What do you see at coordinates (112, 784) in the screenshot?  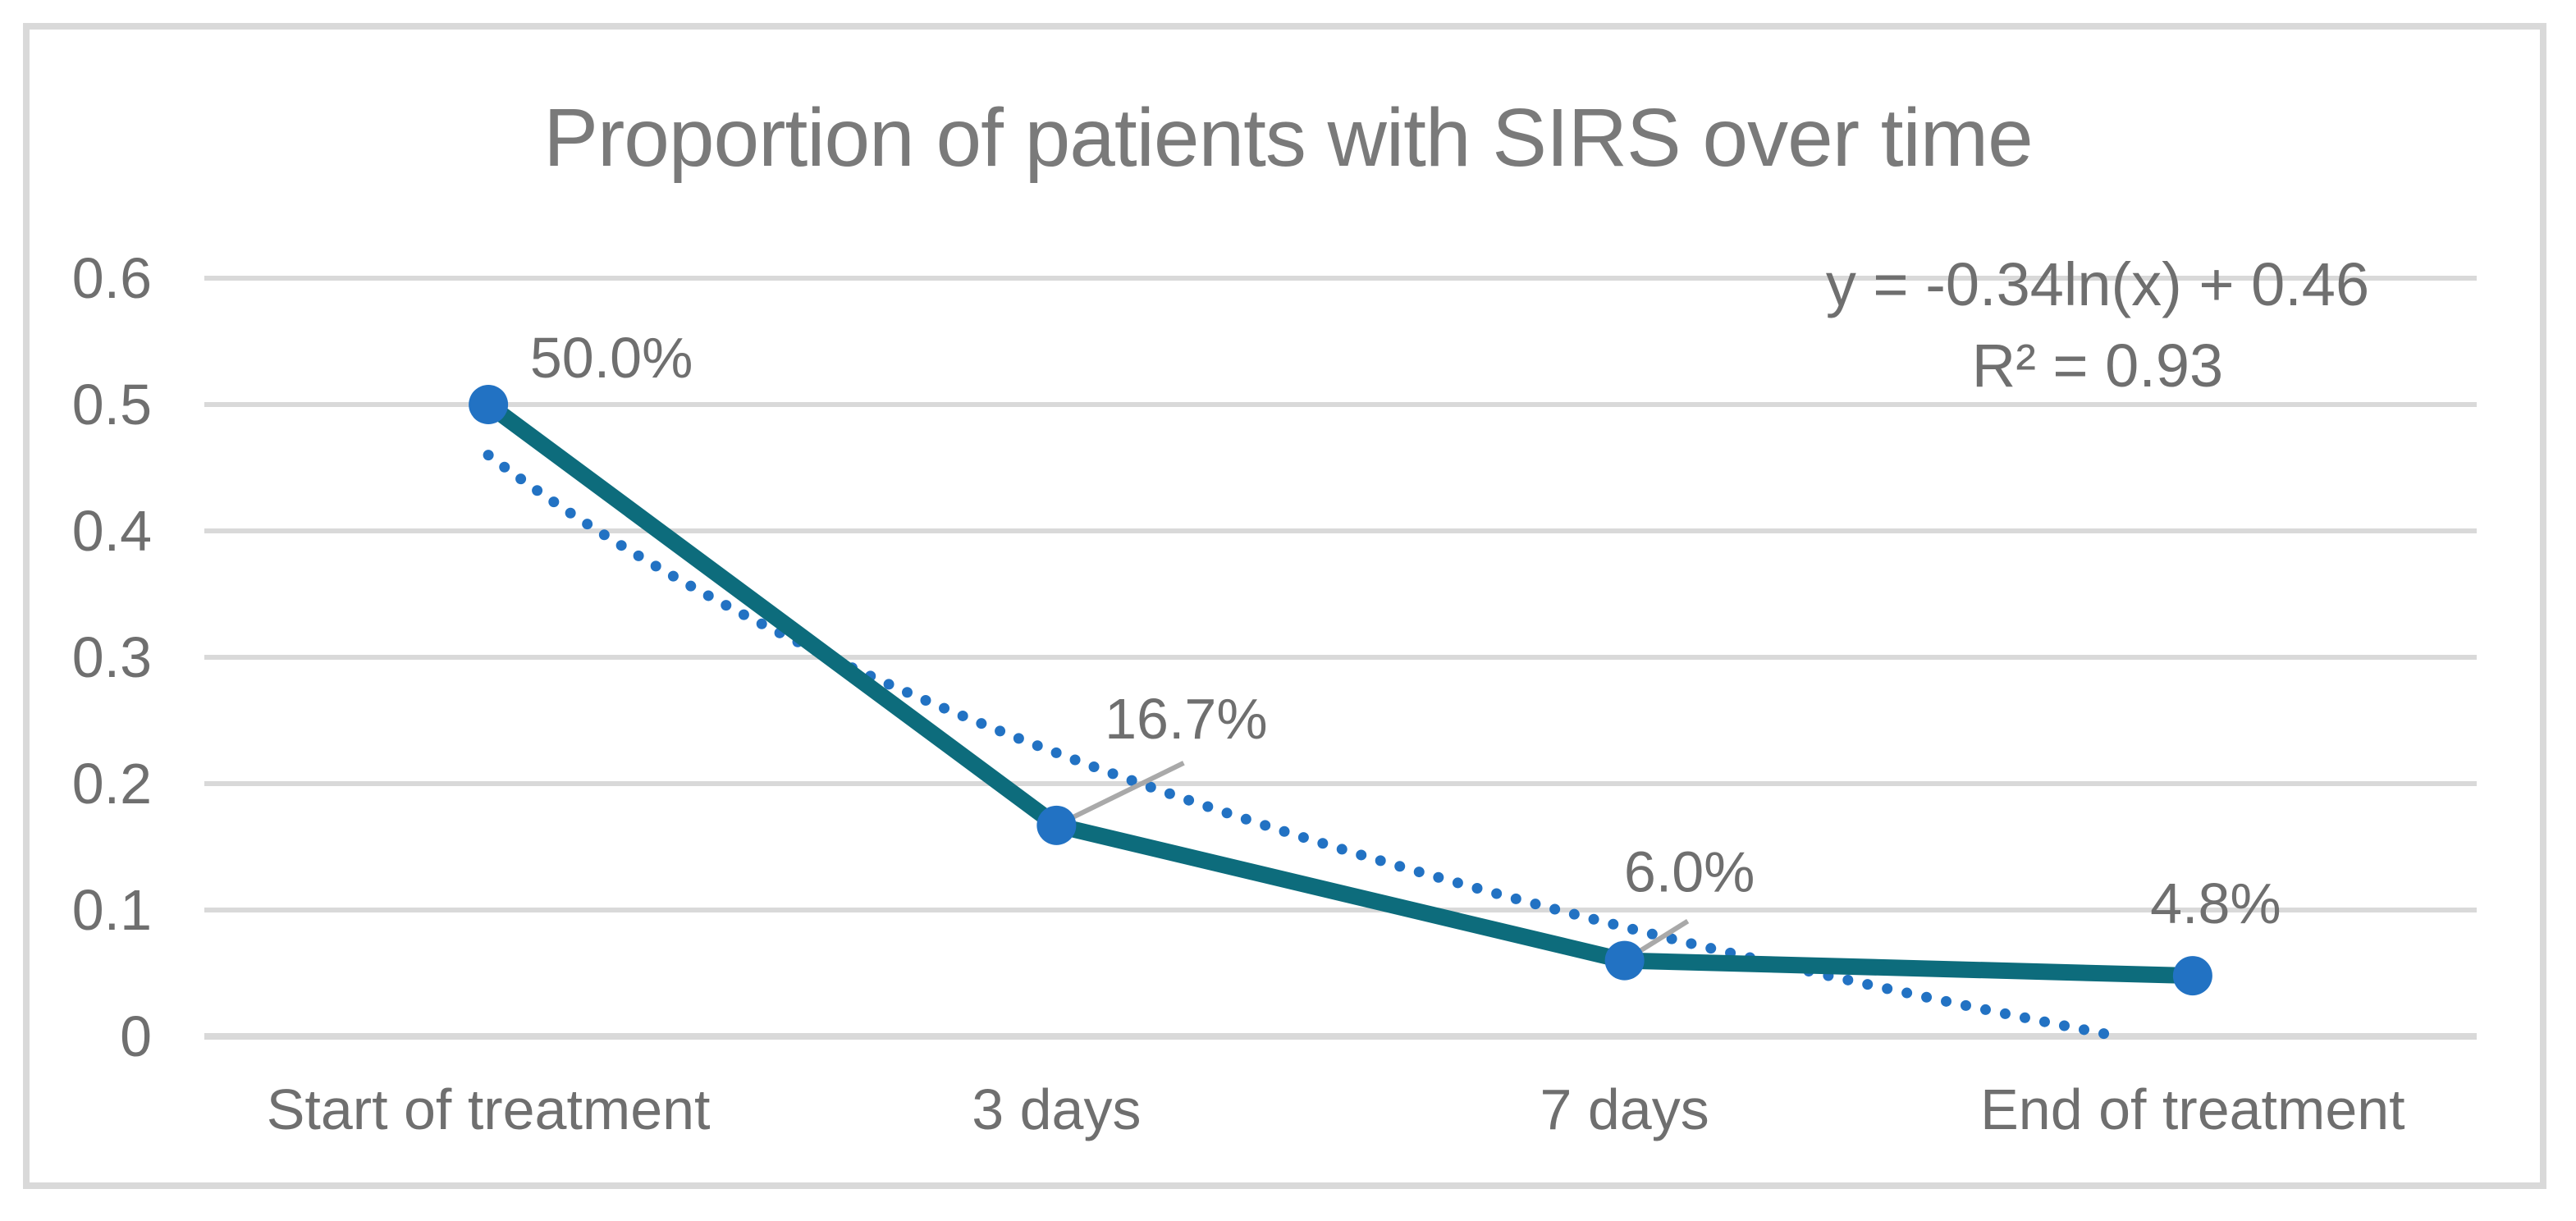 I see `y-tick-label: 0.2` at bounding box center [112, 784].